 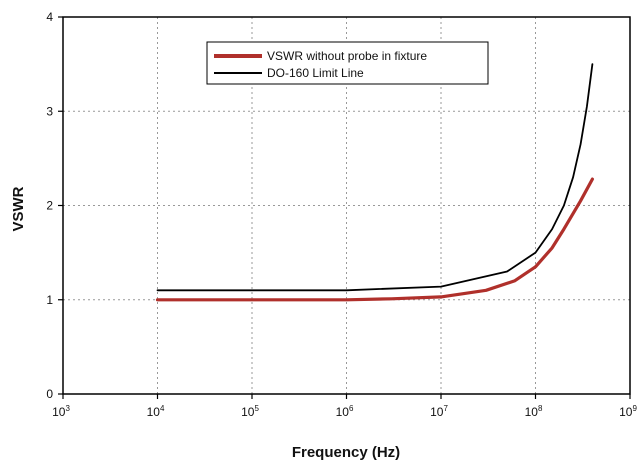 I want to click on y-tick-label: 3, so click(x=49, y=111).